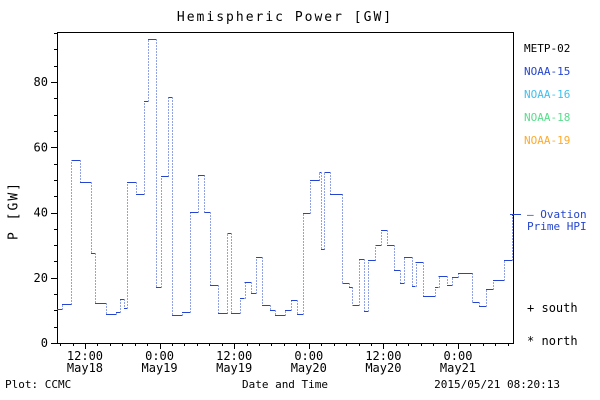 Image resolution: width=600 pixels, height=400 pixels. Describe the element at coordinates (531, 308) in the screenshot. I see `plus-icon: +` at that location.